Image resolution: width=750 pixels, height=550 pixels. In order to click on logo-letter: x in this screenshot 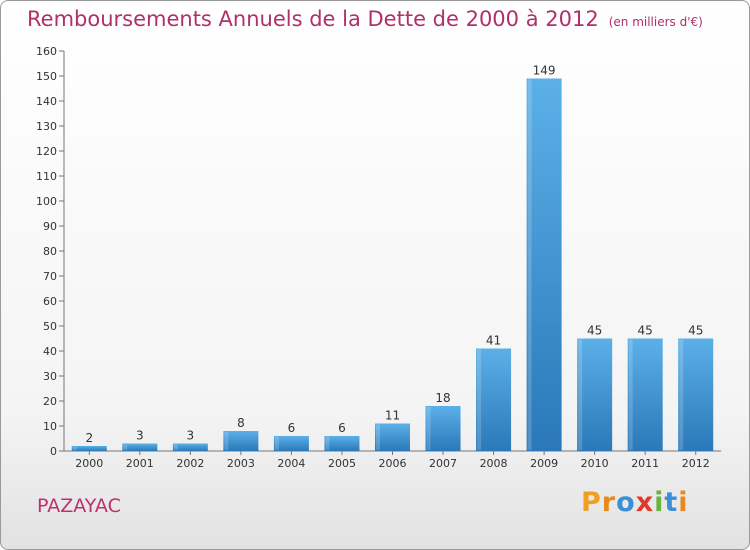, I will do `click(645, 502)`.